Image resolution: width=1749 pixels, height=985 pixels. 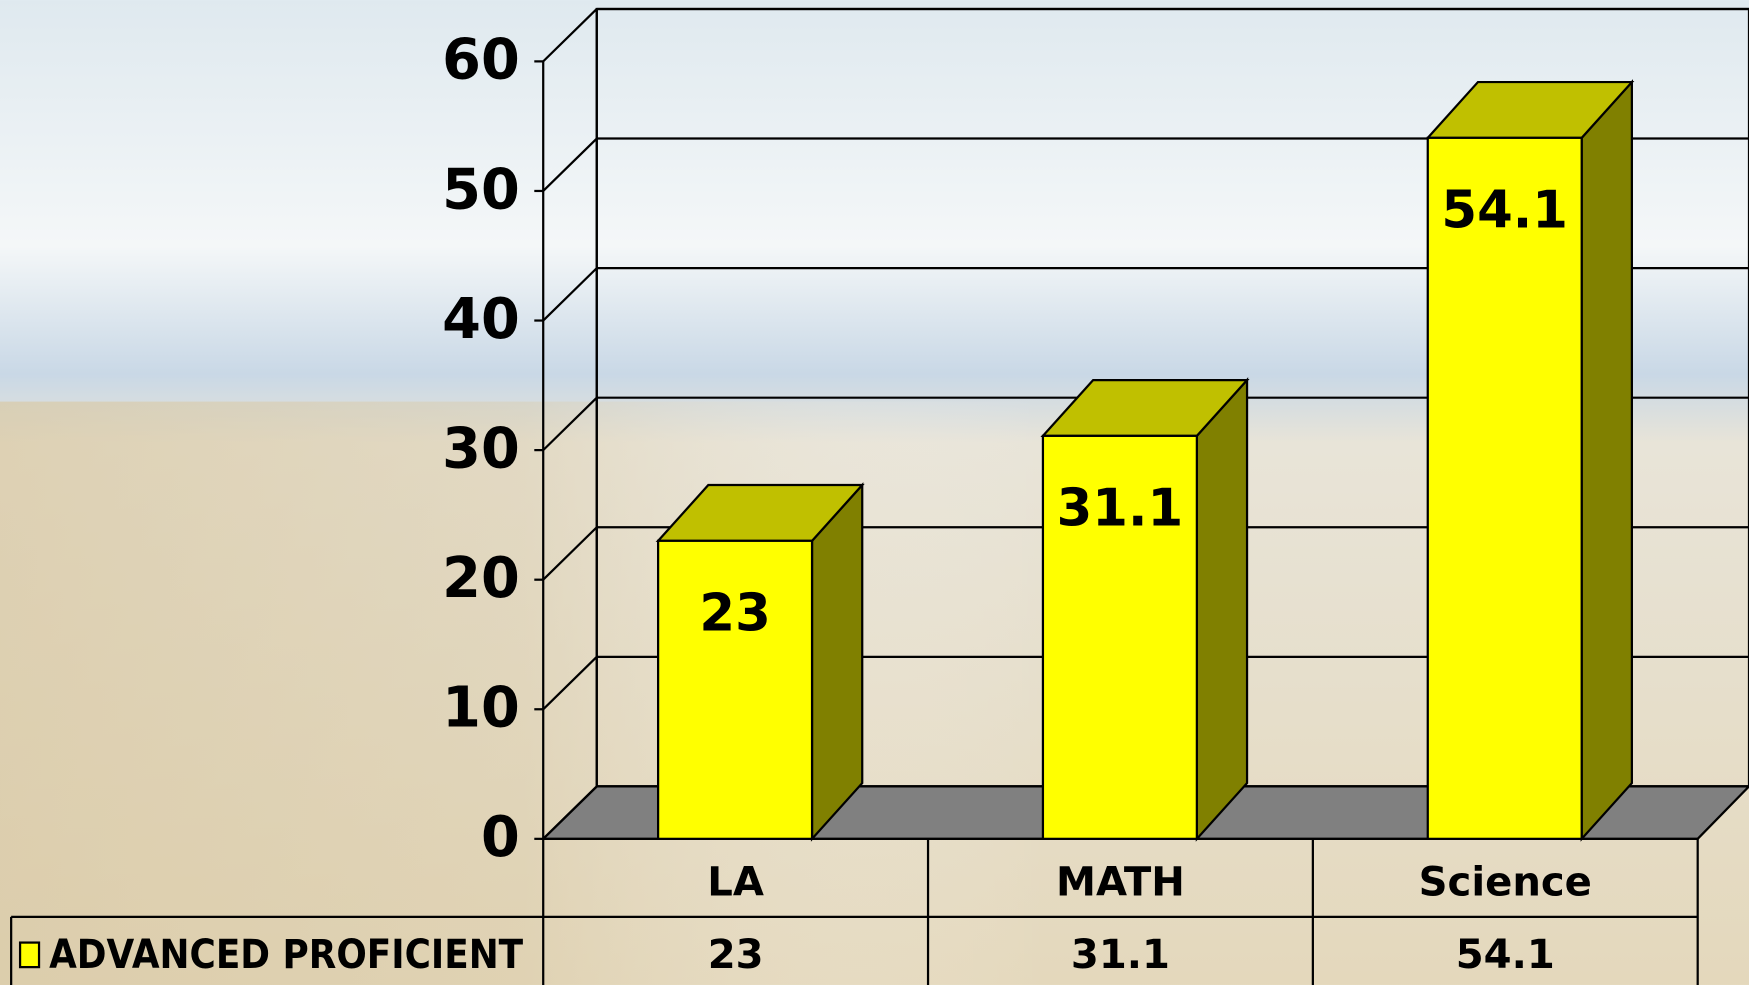 What do you see at coordinates (481, 189) in the screenshot?
I see `y-tick-label: 50` at bounding box center [481, 189].